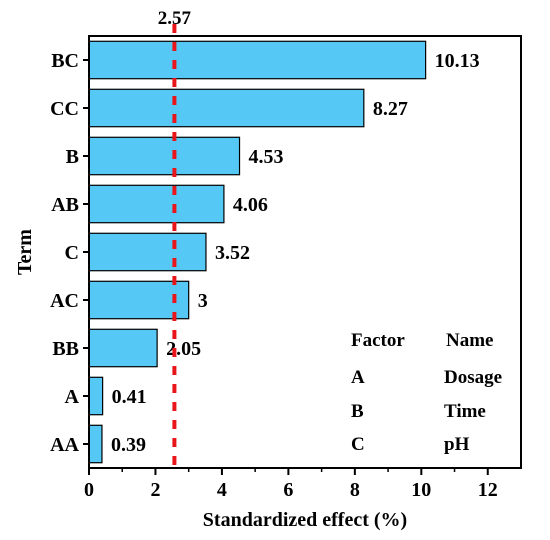 This screenshot has height=540, width=550. Describe the element at coordinates (155, 490) in the screenshot. I see `x-tick-label: 2` at that location.